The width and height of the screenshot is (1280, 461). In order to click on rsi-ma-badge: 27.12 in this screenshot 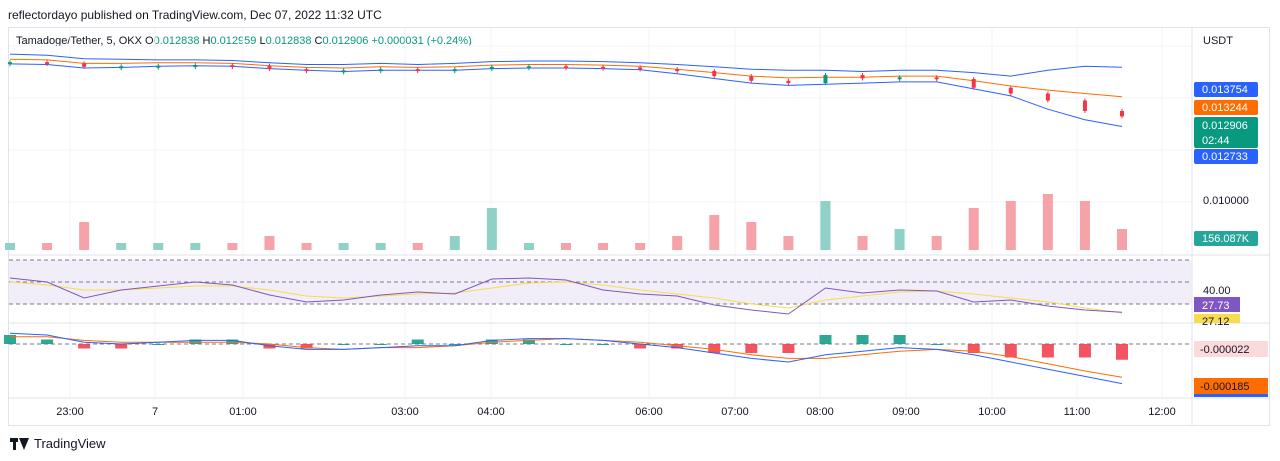, I will do `click(1216, 322)`.